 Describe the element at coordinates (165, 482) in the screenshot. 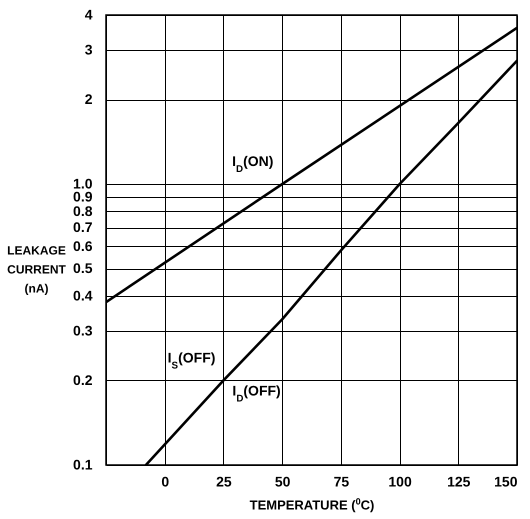

I see `x-tick-label: 0` at that location.